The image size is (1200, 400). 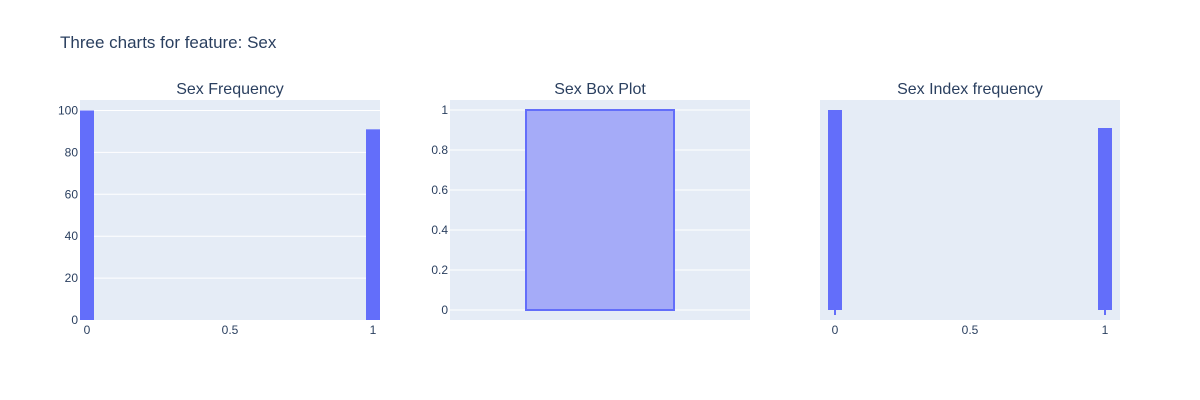 What do you see at coordinates (439, 270) in the screenshot?
I see `panel-2-y-tick-label: 0.2` at bounding box center [439, 270].